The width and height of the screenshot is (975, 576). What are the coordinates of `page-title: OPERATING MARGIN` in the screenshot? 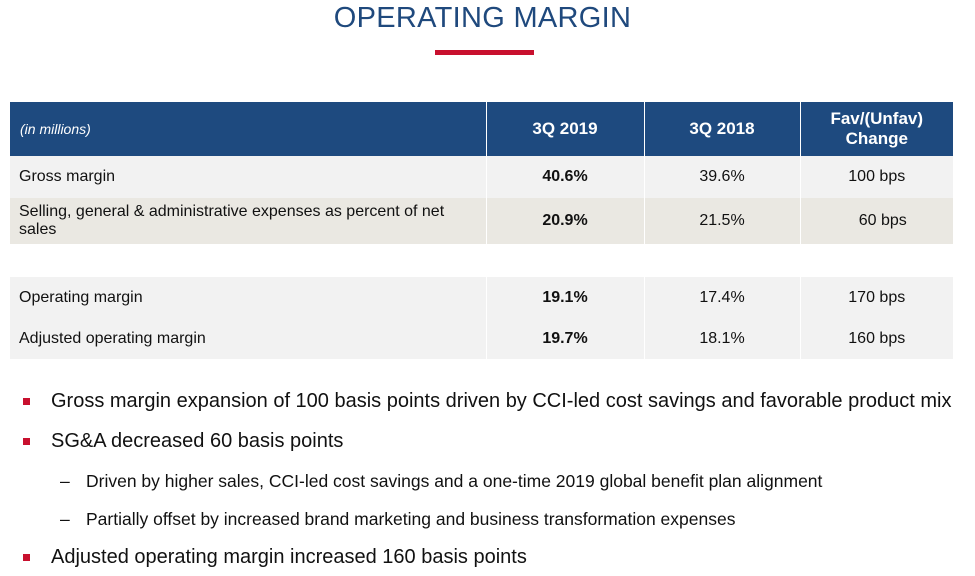 It's located at (482, 18).